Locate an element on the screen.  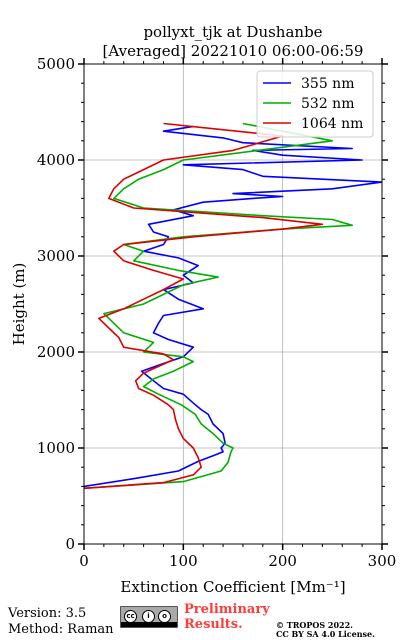
preliminary-label: Preliminary is located at coordinates (227, 609).